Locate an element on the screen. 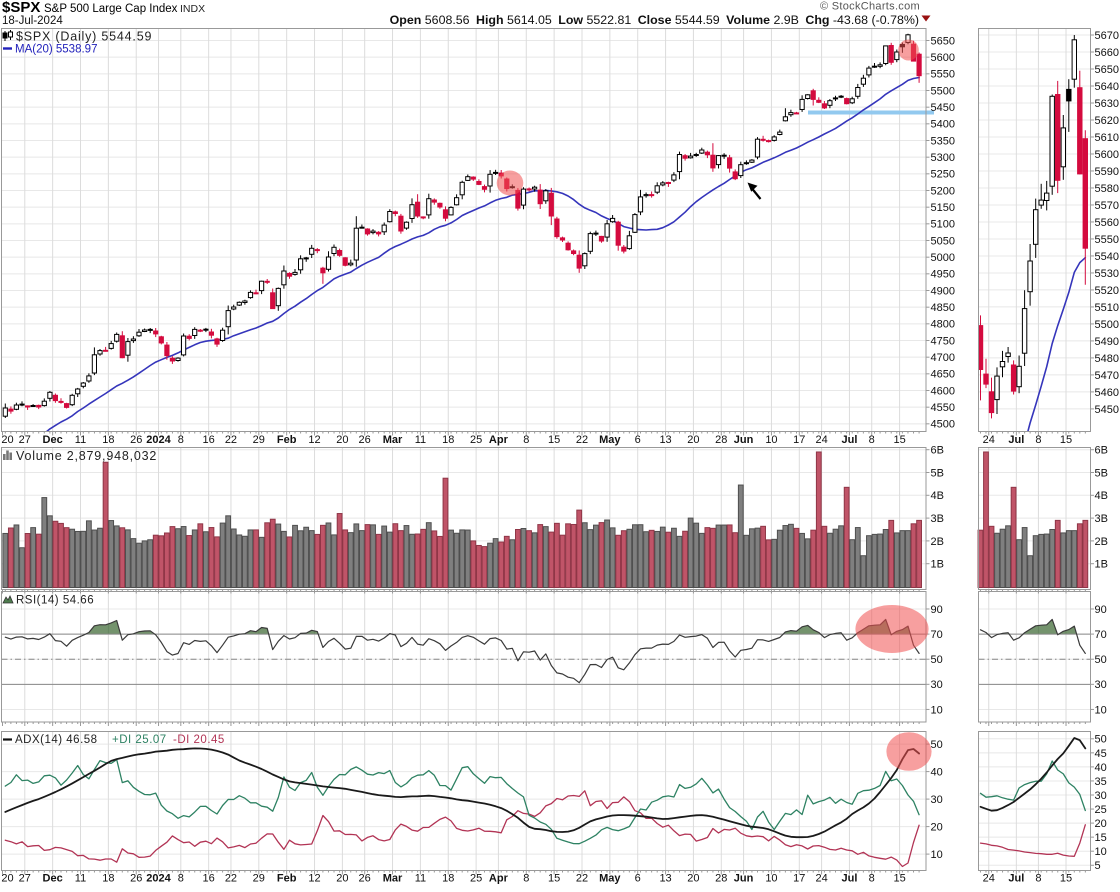  svg-text: 45 is located at coordinates (1101, 754).